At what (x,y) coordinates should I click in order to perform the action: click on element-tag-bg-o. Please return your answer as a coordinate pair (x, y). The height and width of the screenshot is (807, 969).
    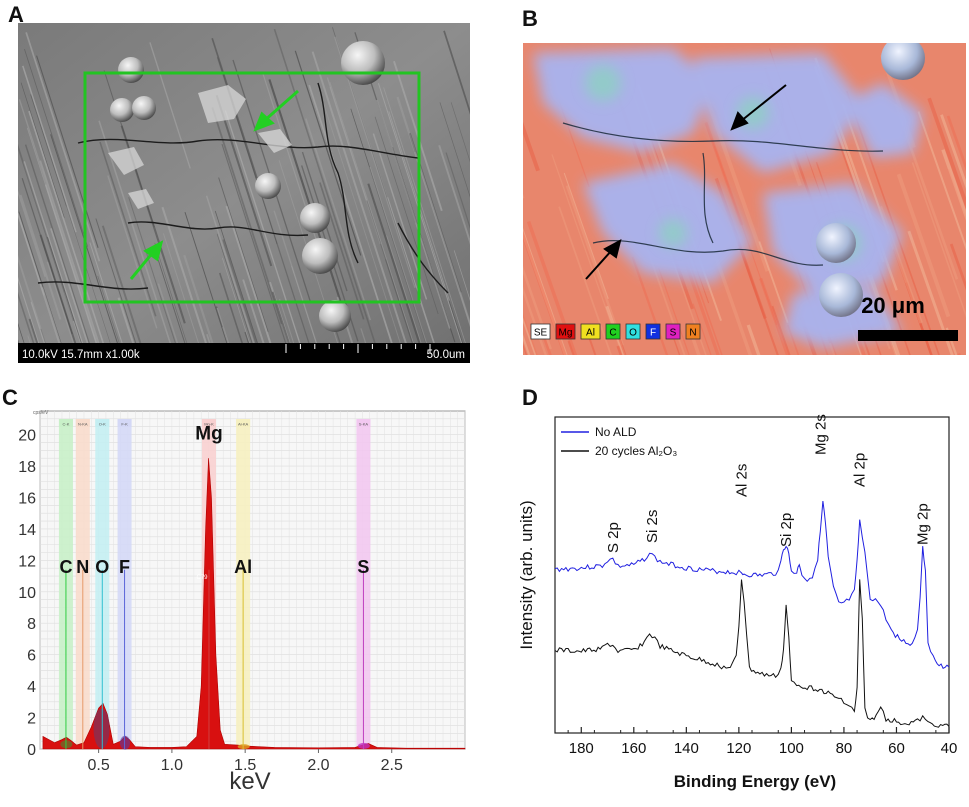
    Looking at the image, I should click on (102, 423).